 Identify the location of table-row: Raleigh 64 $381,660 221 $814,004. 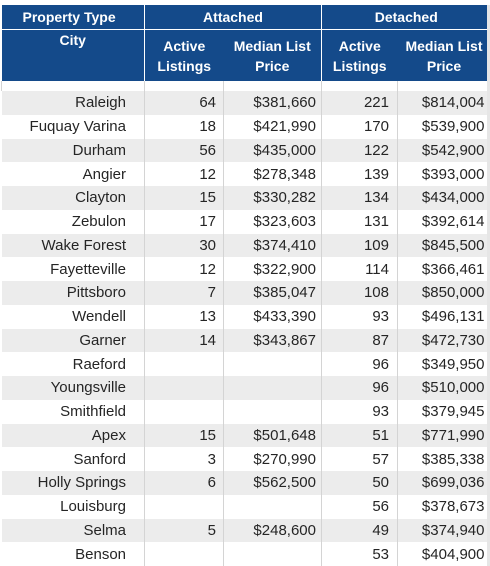
(245, 103).